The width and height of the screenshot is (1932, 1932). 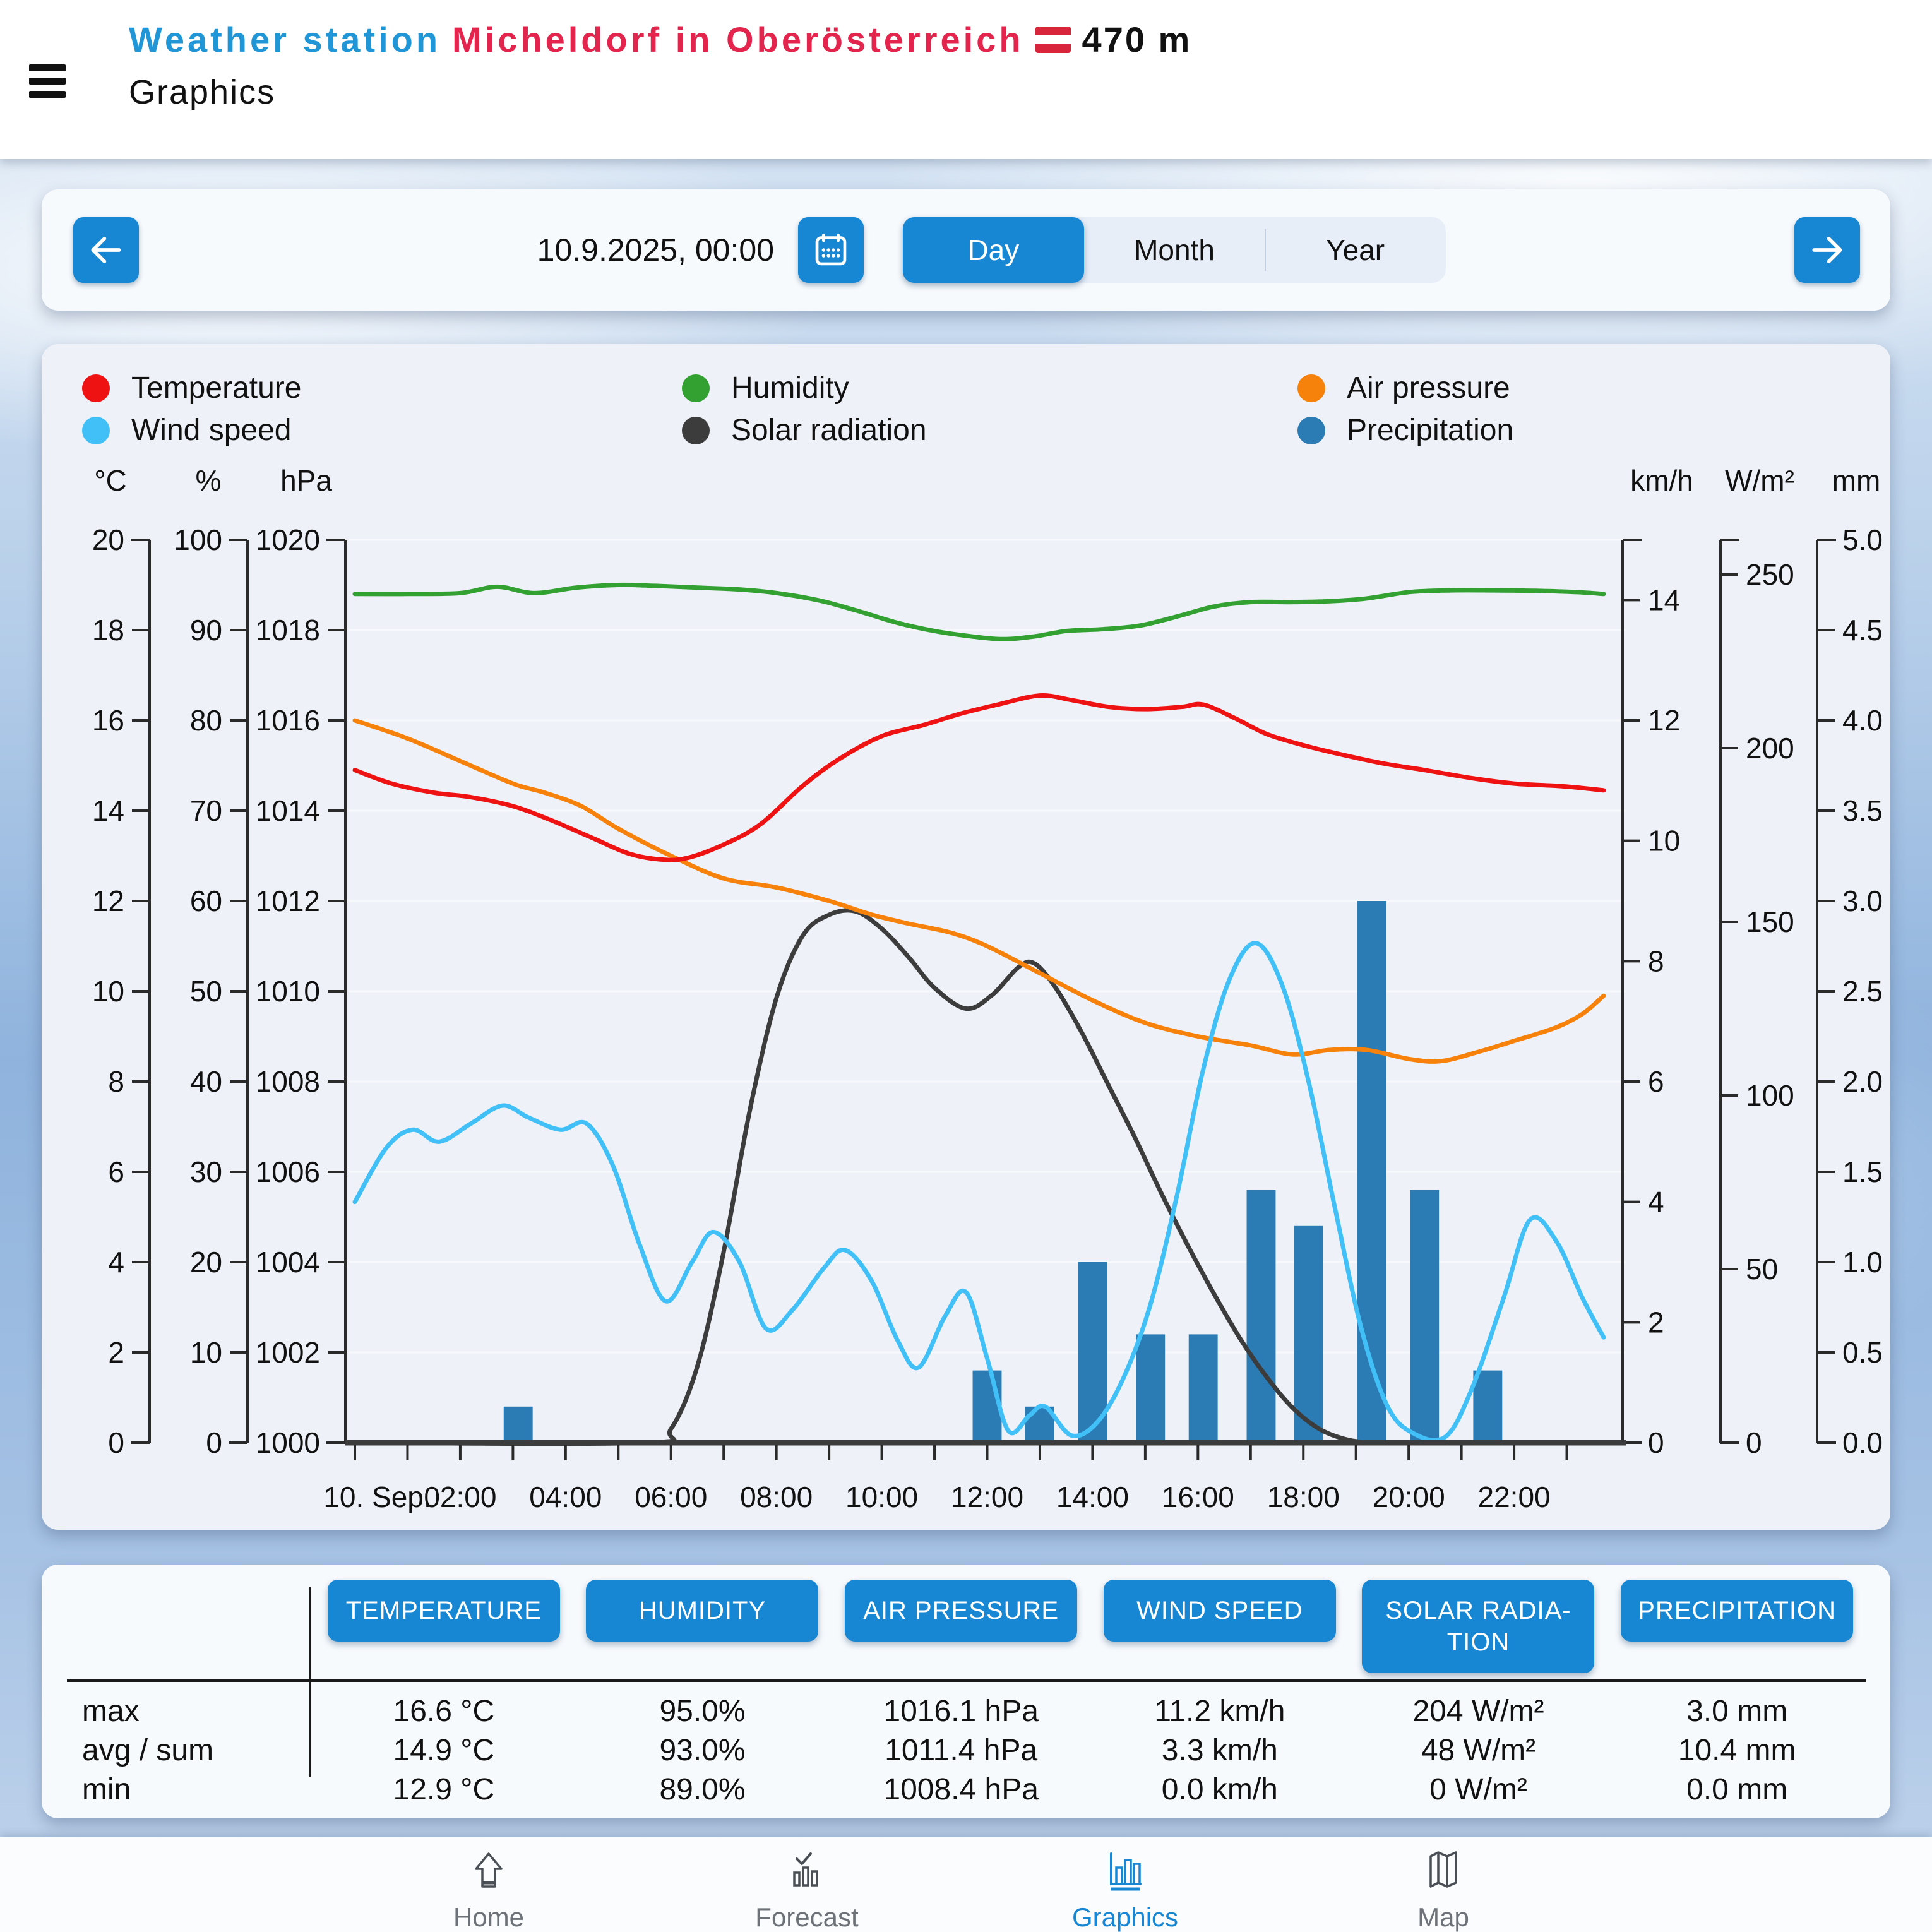 I want to click on page-subtitle: Graphics, so click(x=202, y=92).